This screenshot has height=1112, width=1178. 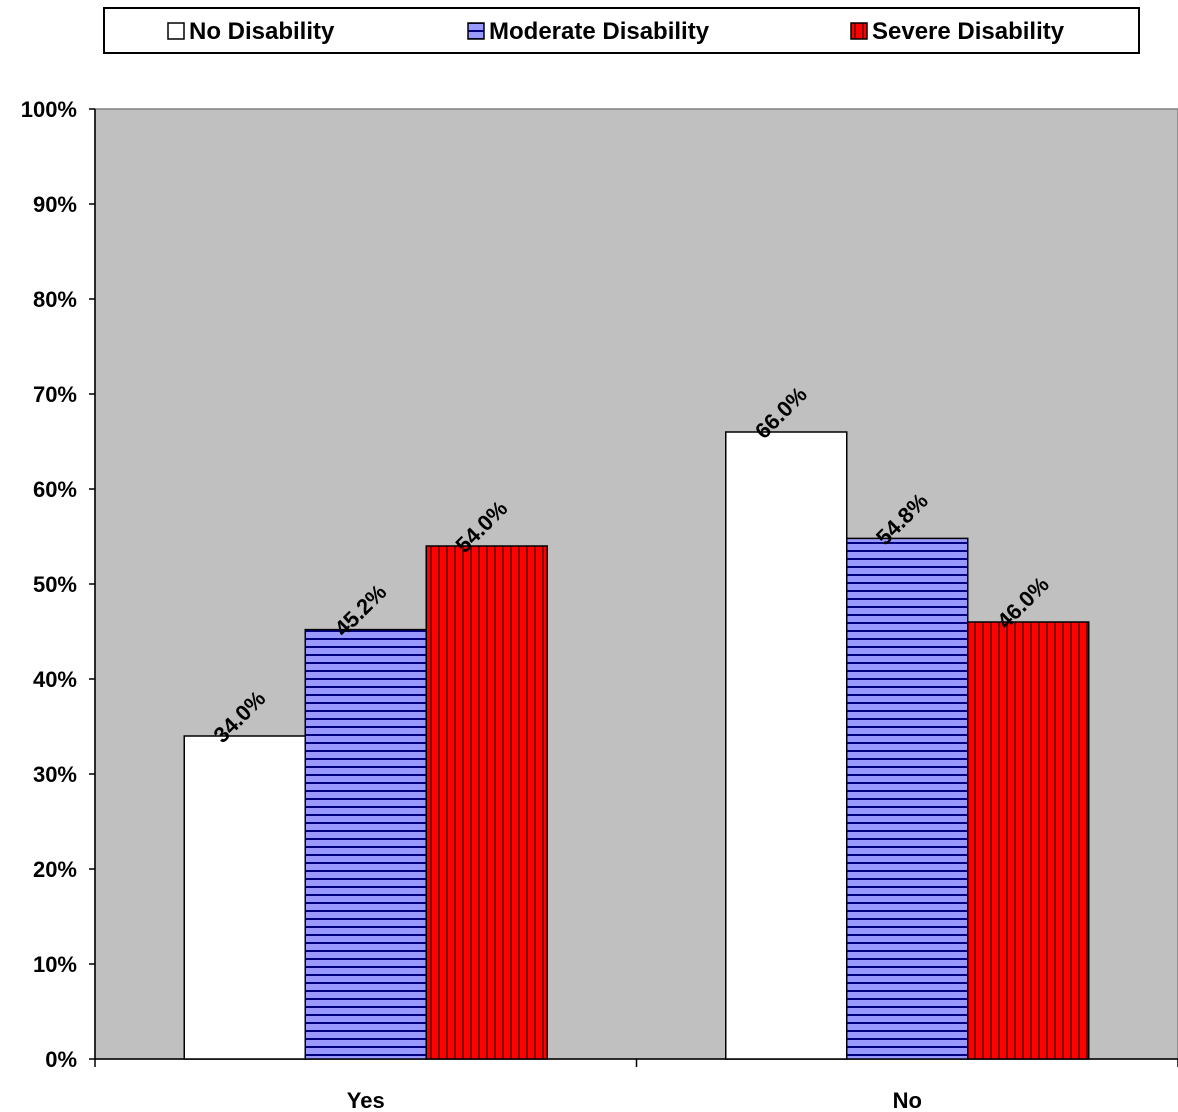 I want to click on legend-label: No Disability, so click(x=262, y=31).